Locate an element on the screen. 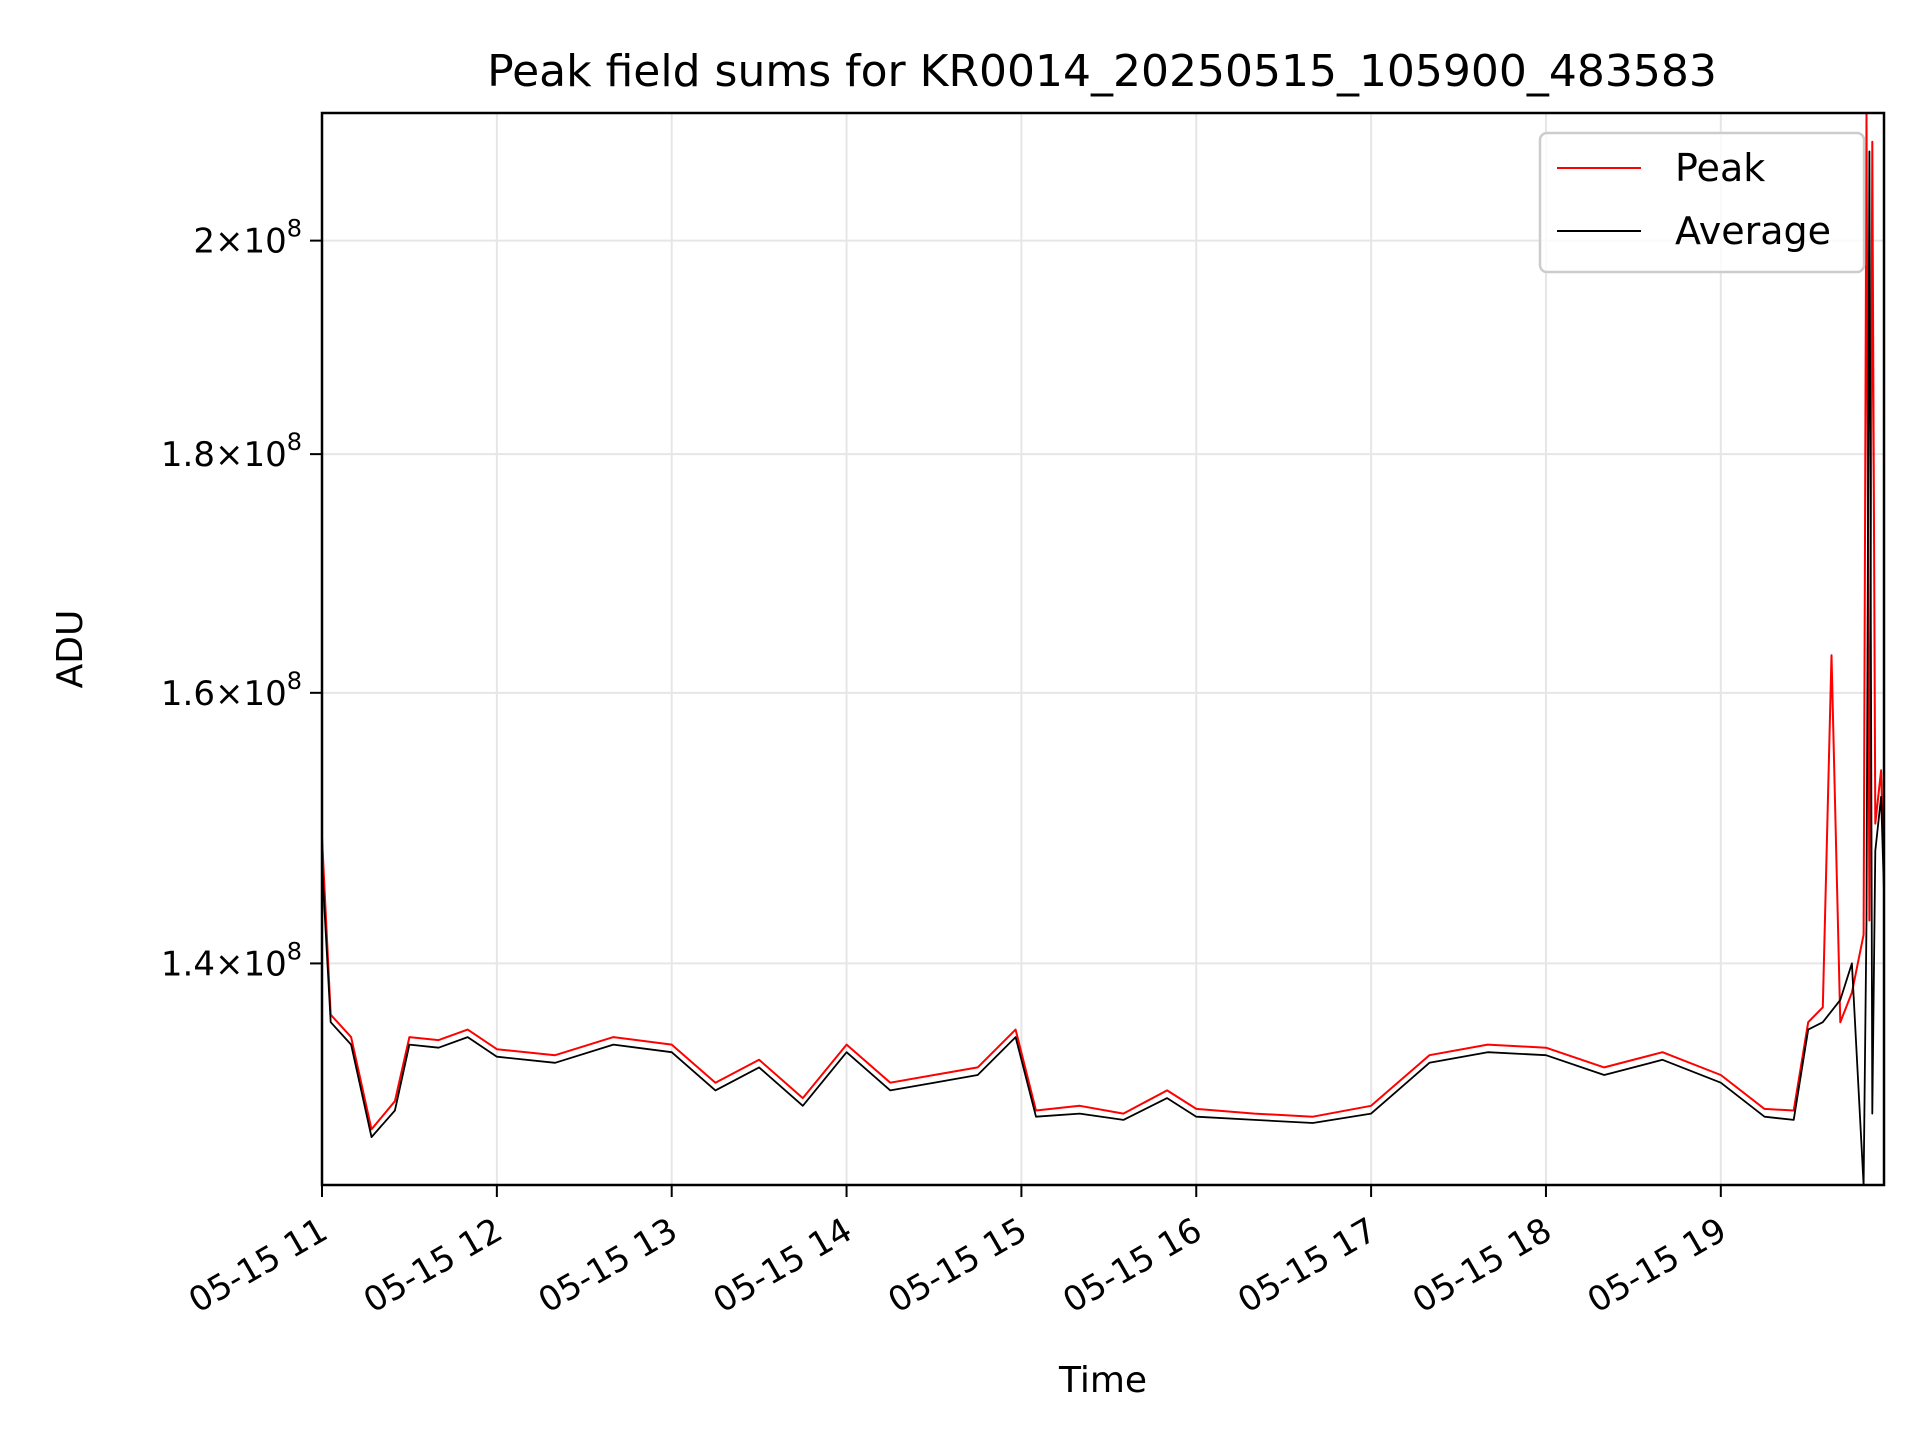 The height and width of the screenshot is (1440, 1920). legend-label-peak: Peak is located at coordinates (1720, 168).